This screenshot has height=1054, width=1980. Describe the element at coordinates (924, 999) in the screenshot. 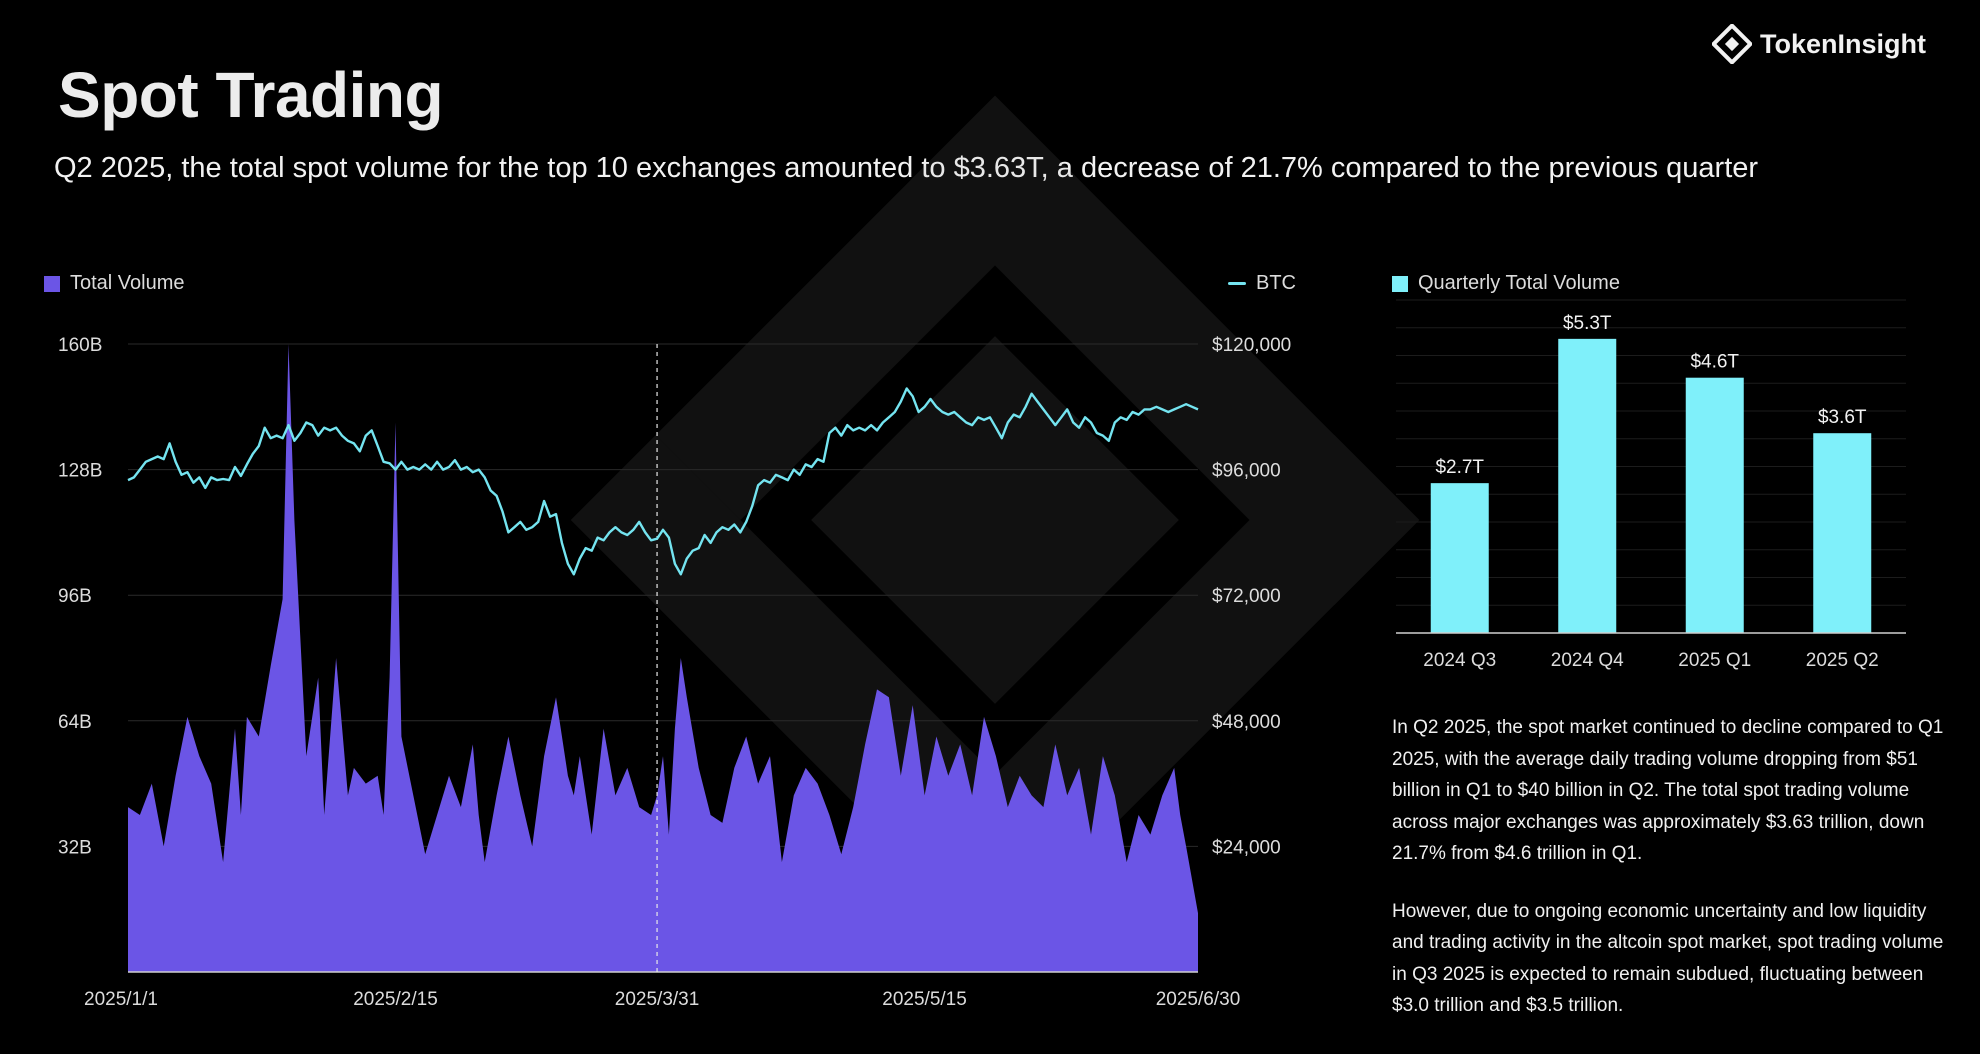

I see `x-tick-label: 2025/5/15` at that location.